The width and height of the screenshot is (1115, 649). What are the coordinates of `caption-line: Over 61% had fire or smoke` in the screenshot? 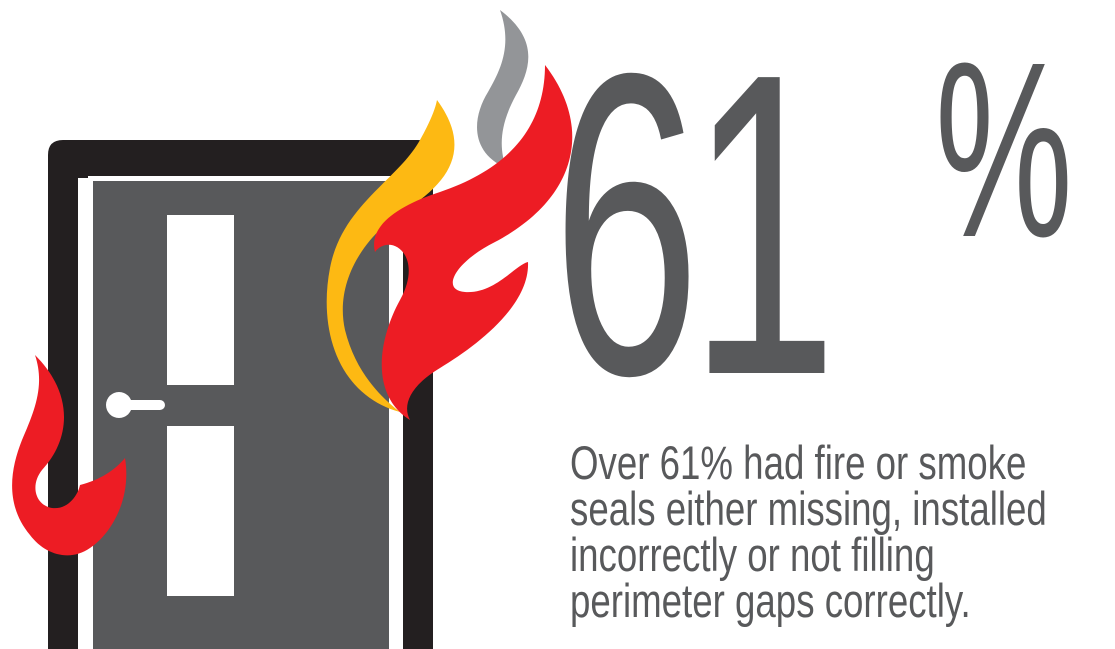 It's located at (798, 462).